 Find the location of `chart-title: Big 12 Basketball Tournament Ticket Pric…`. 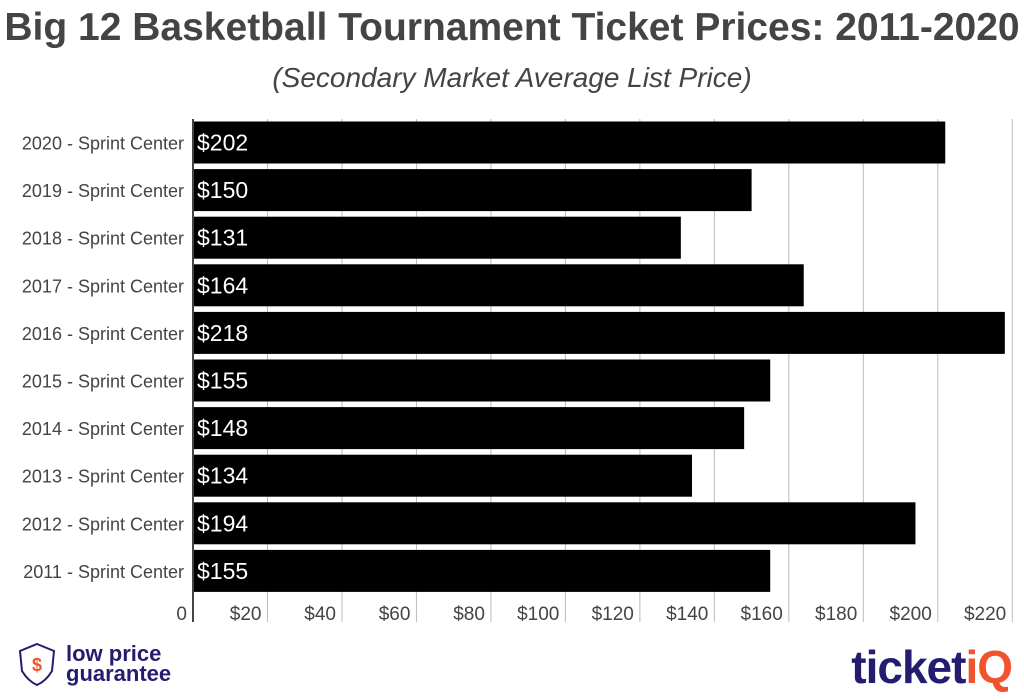

chart-title: Big 12 Basketball Tournament Ticket Pric… is located at coordinates (512, 27).